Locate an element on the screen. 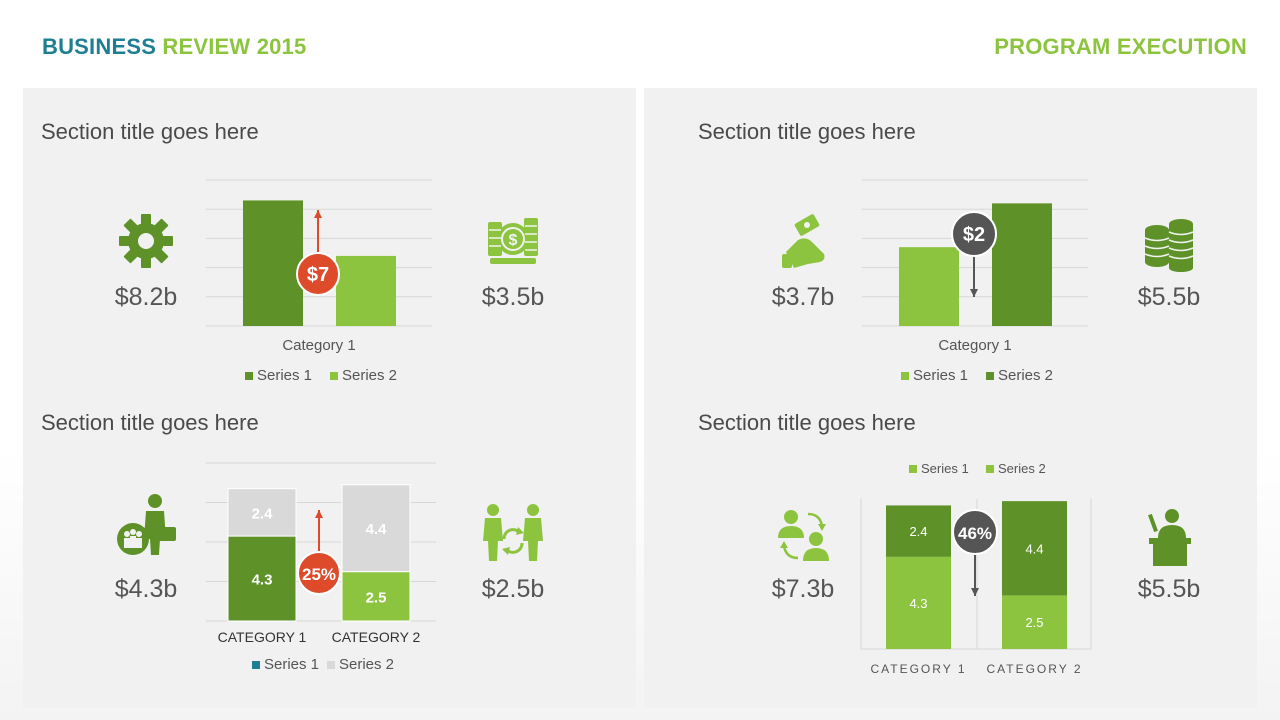 The width and height of the screenshot is (1280, 720). section-title-4: Section title goes here is located at coordinates (807, 422).